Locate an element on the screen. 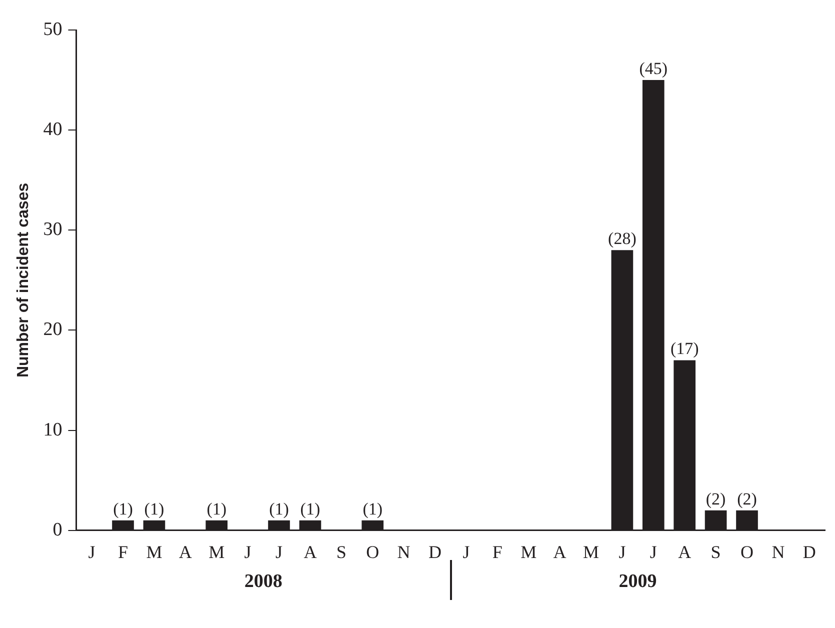  y-tick-label: 10 is located at coordinates (52, 429).